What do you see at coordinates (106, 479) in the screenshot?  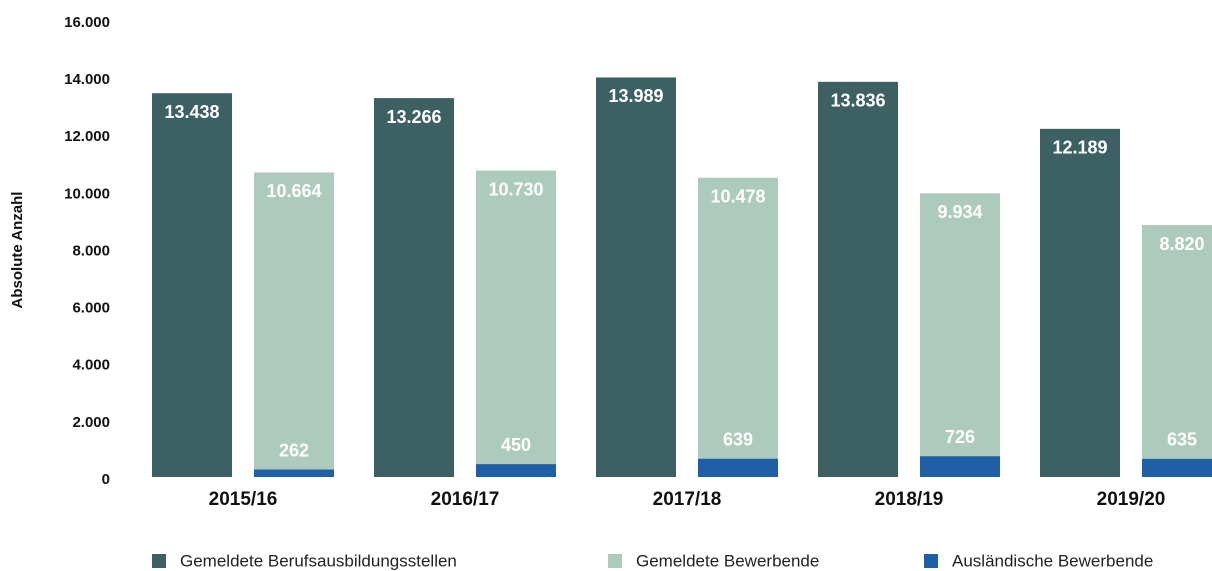 I see `y-tick-label: 0` at bounding box center [106, 479].